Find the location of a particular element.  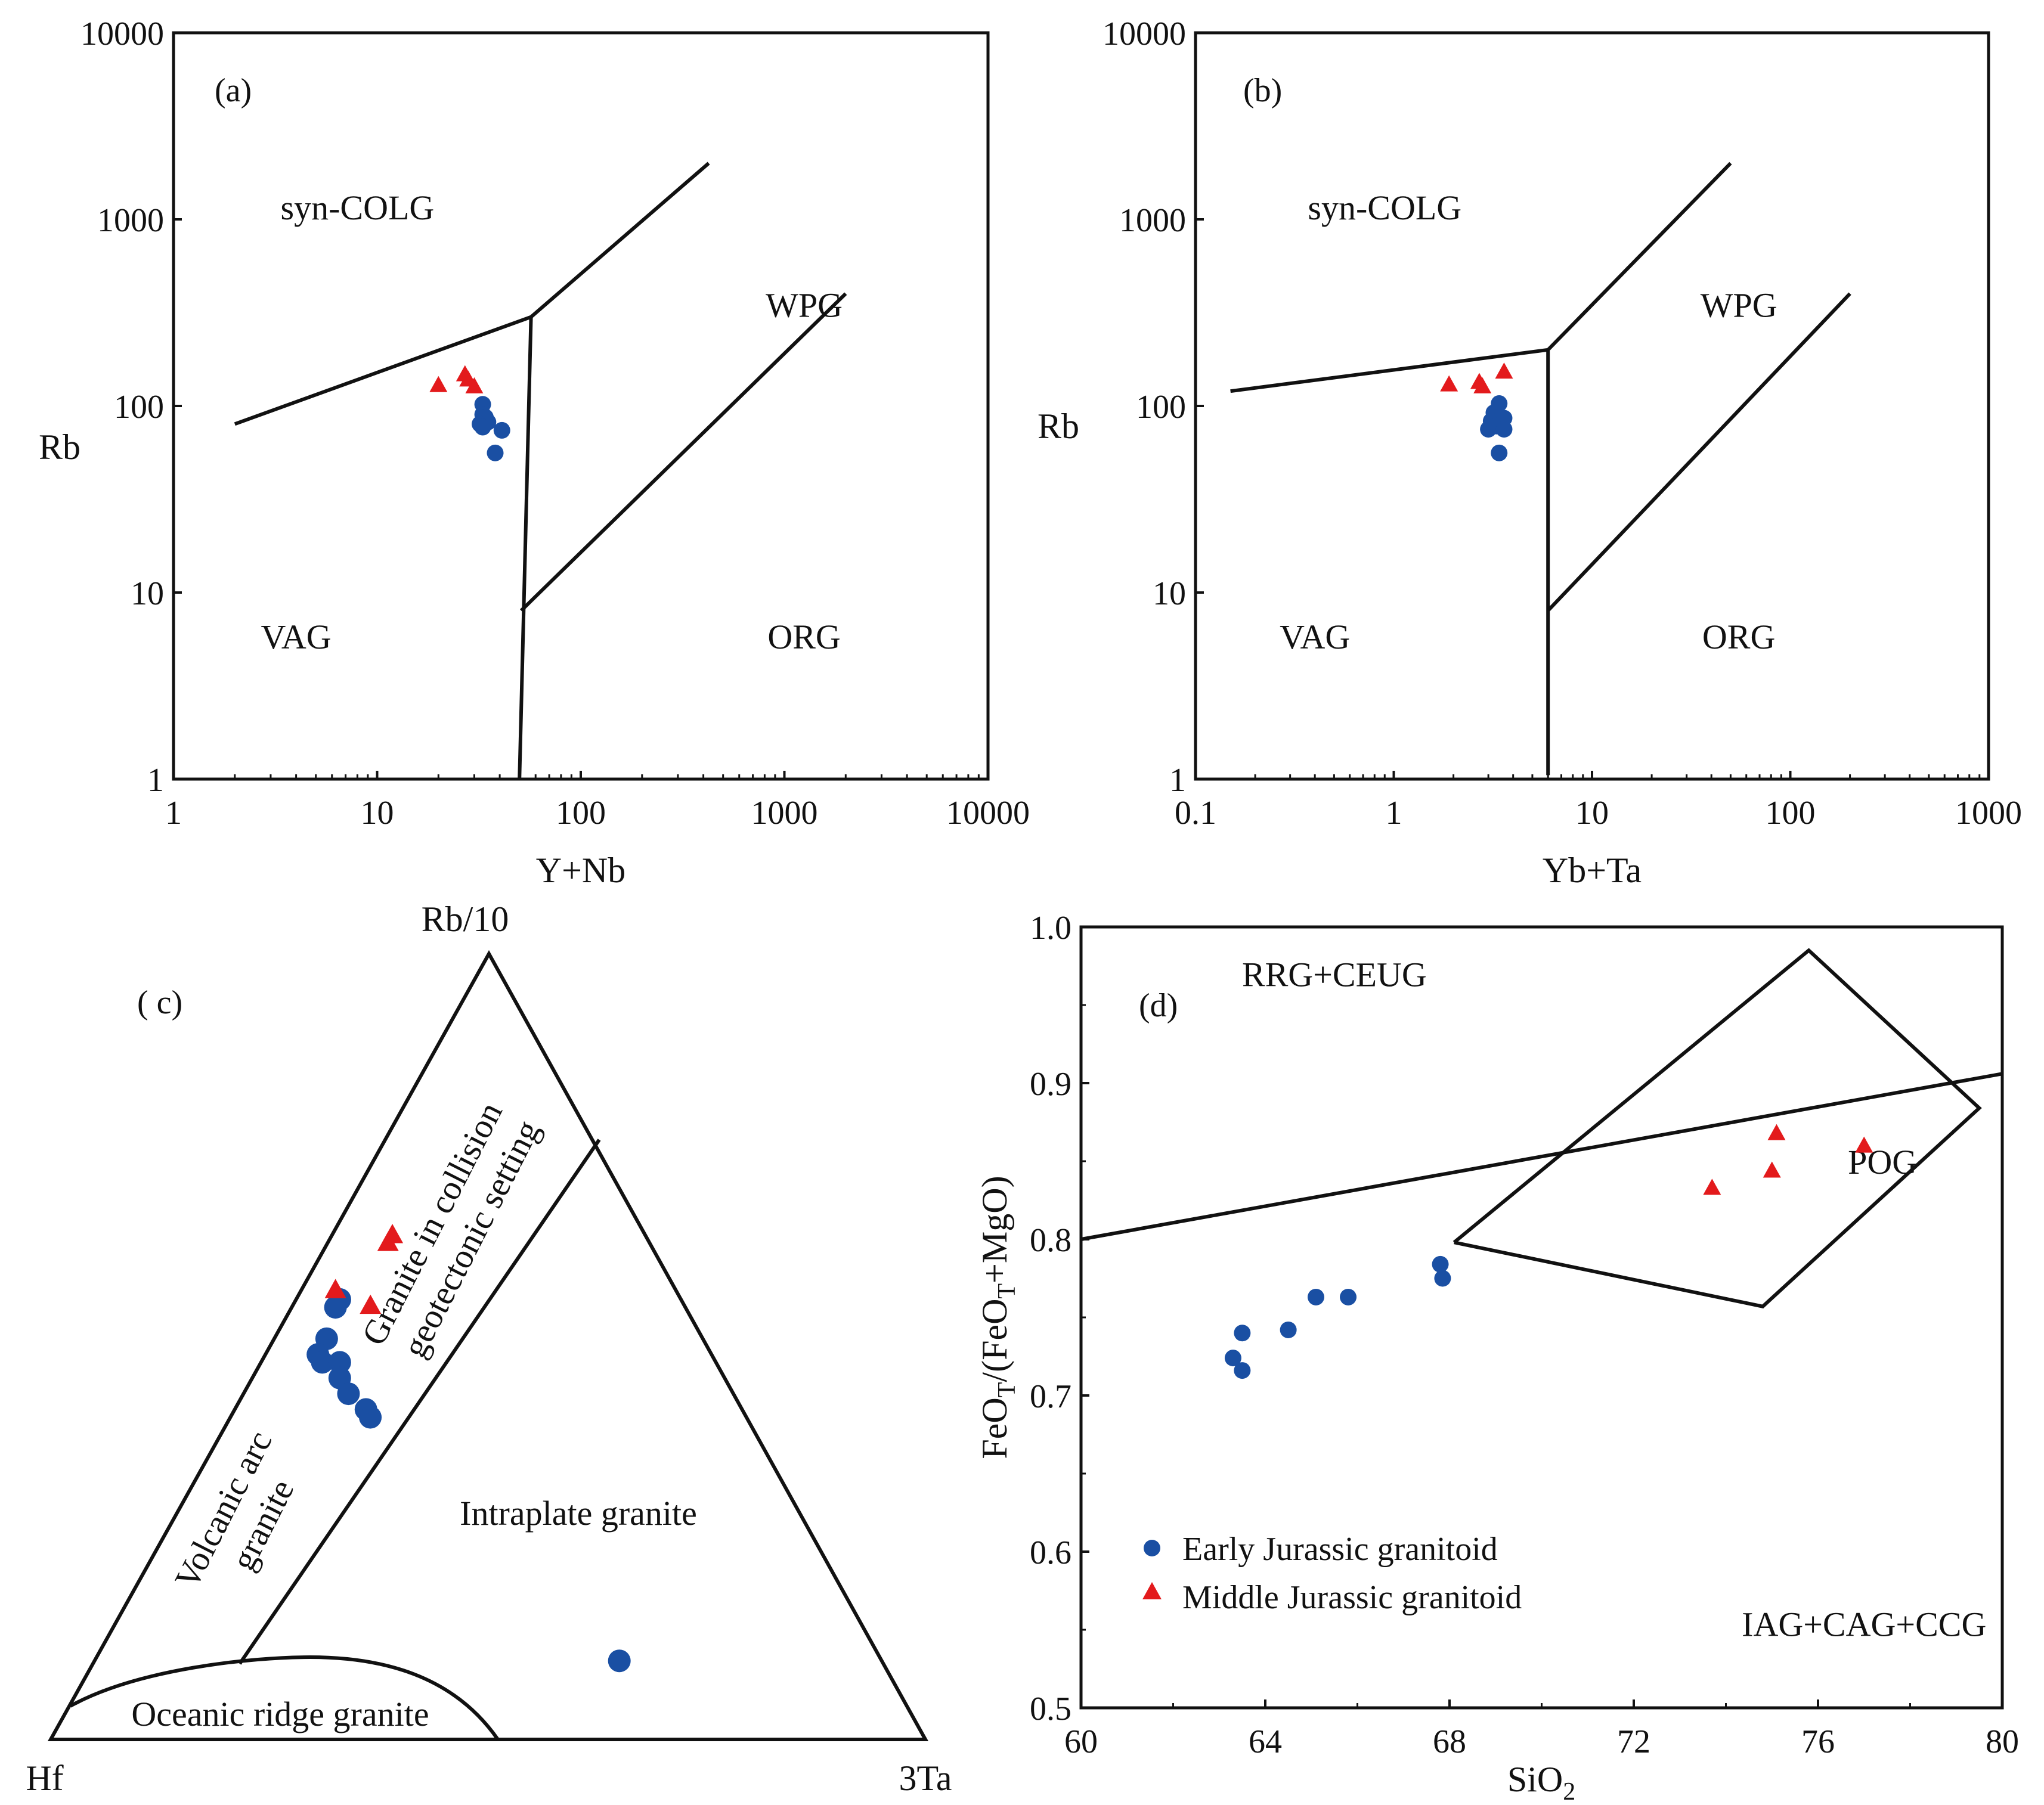

panel-b-field-wpg: WPG is located at coordinates (1739, 305).